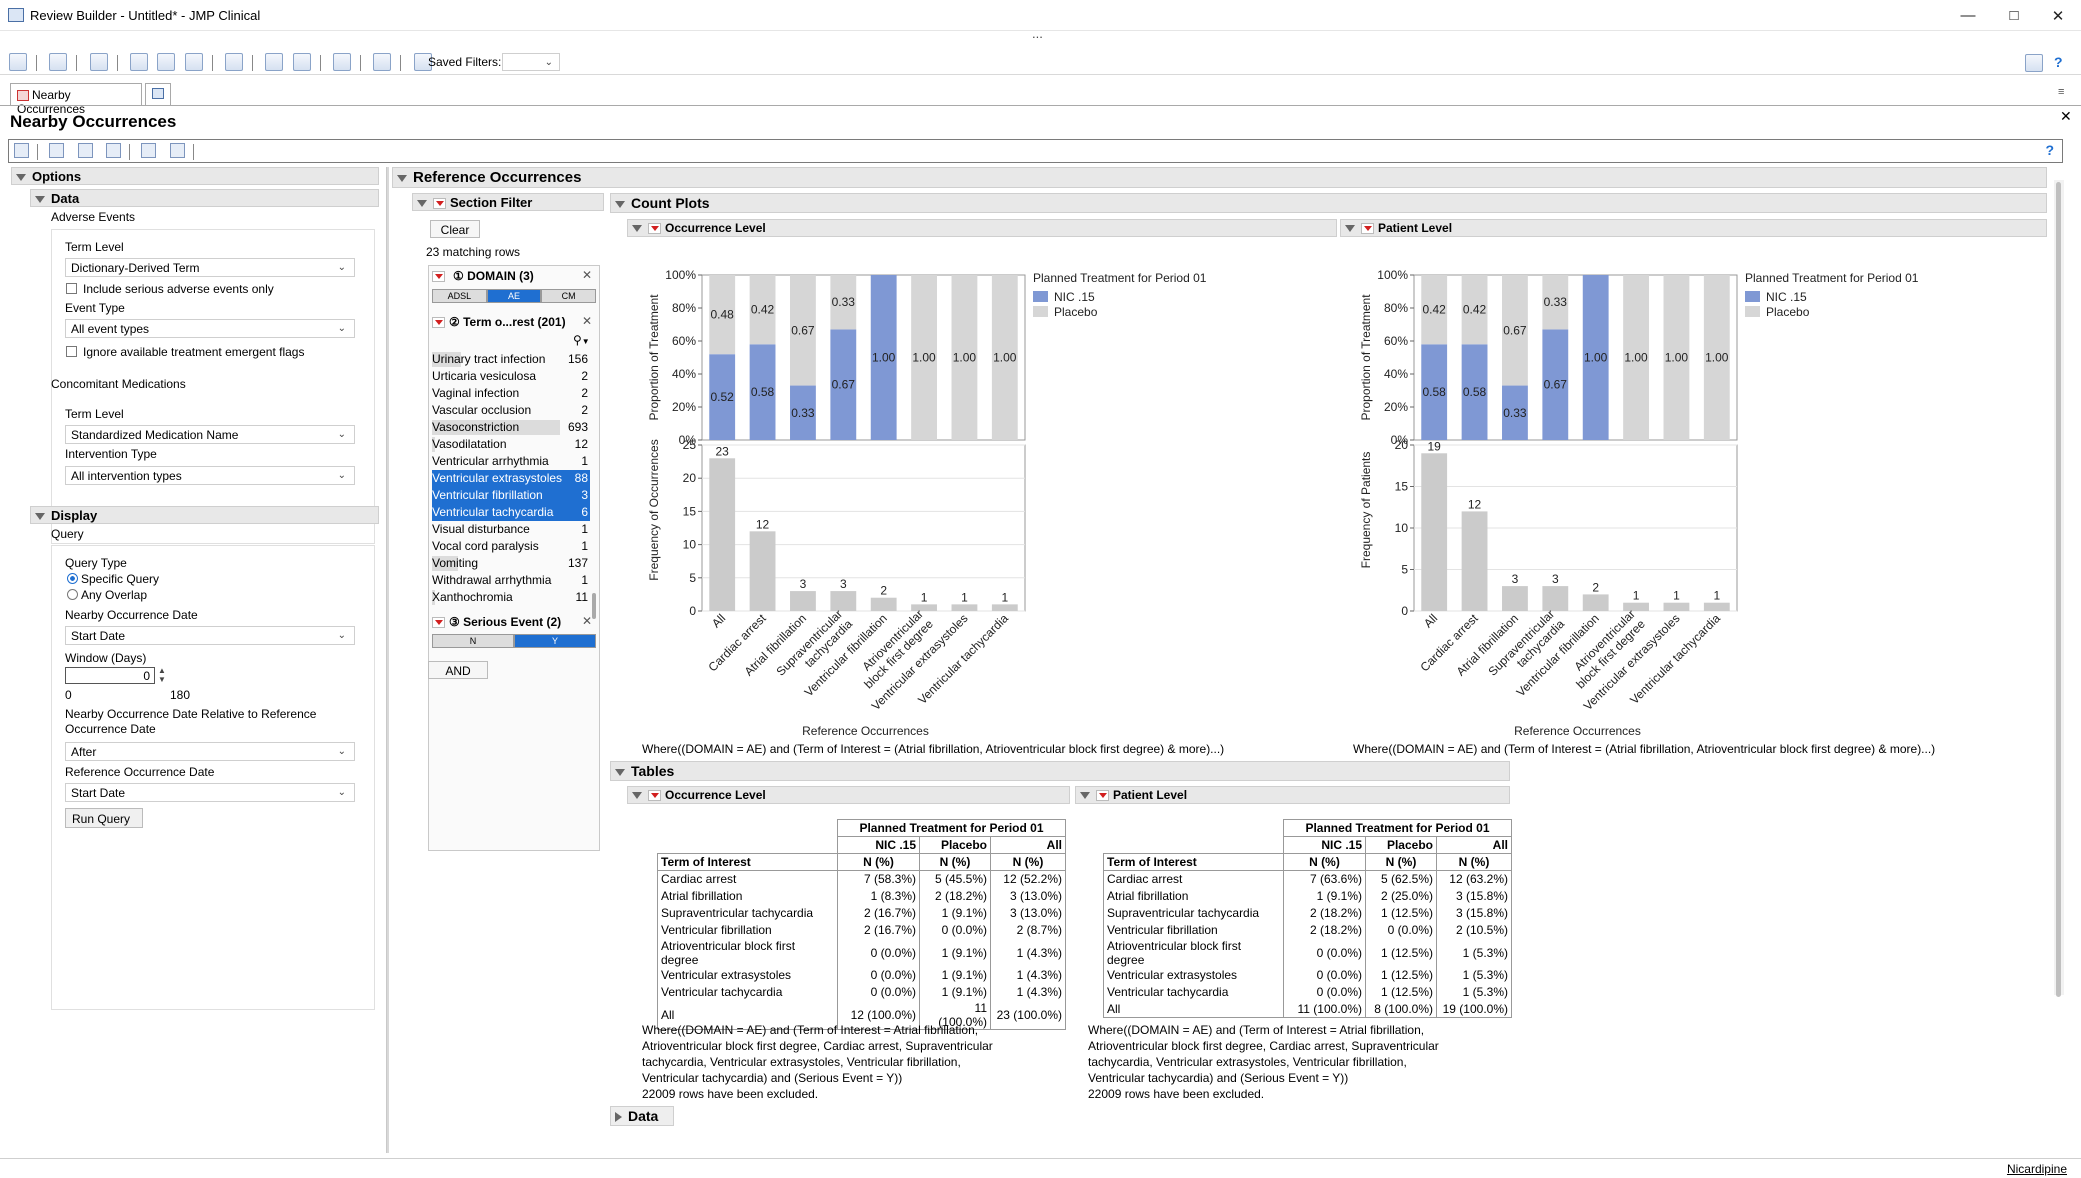 This screenshot has width=2081, height=1178. Describe the element at coordinates (114, 150) in the screenshot. I see `image-export-icon` at that location.